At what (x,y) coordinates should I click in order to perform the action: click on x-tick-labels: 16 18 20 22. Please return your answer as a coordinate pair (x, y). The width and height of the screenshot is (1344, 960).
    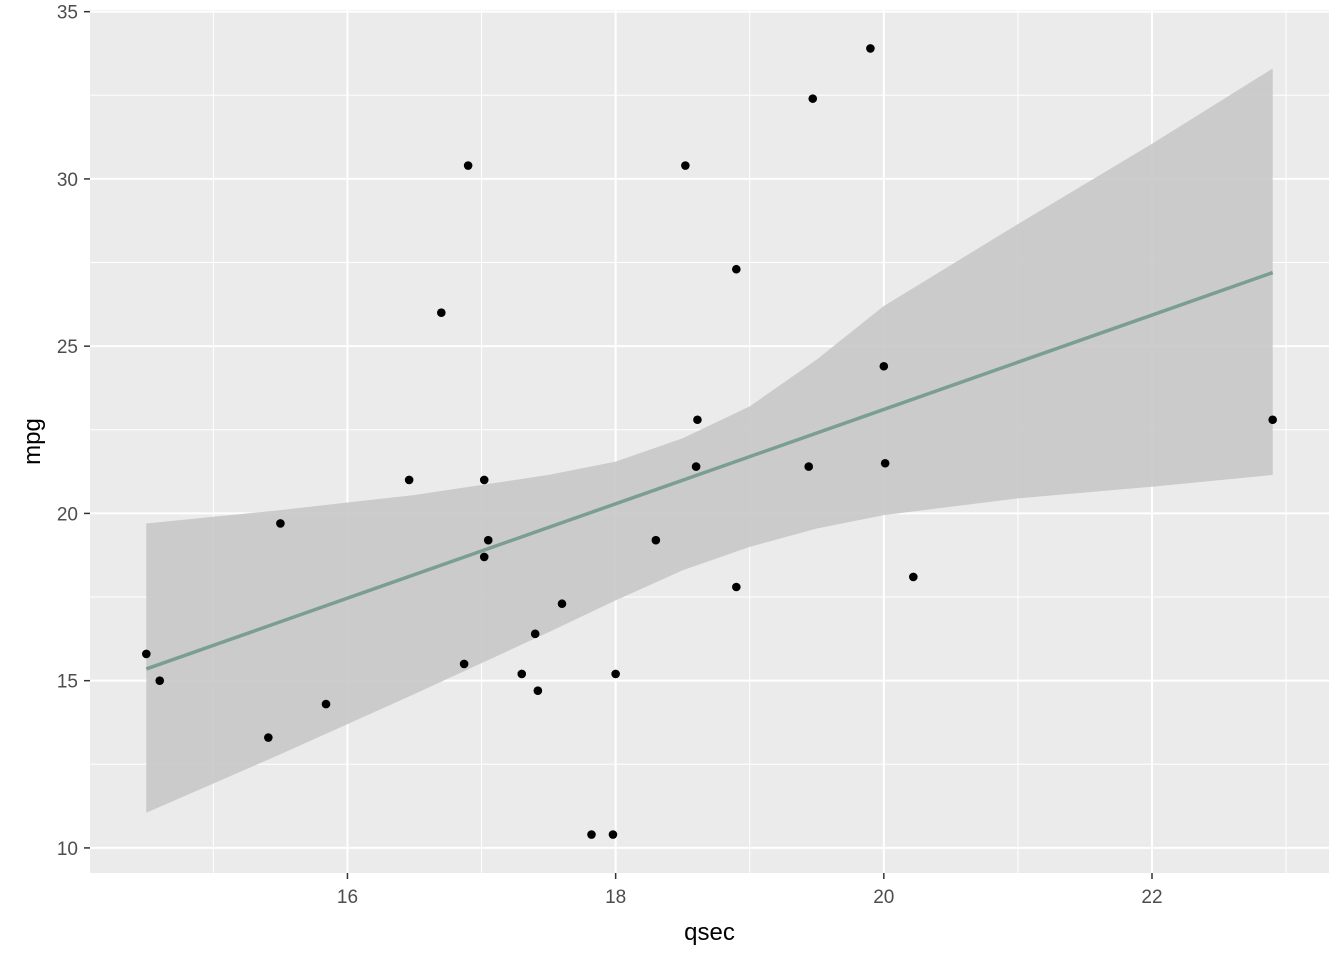
    Looking at the image, I should click on (750, 897).